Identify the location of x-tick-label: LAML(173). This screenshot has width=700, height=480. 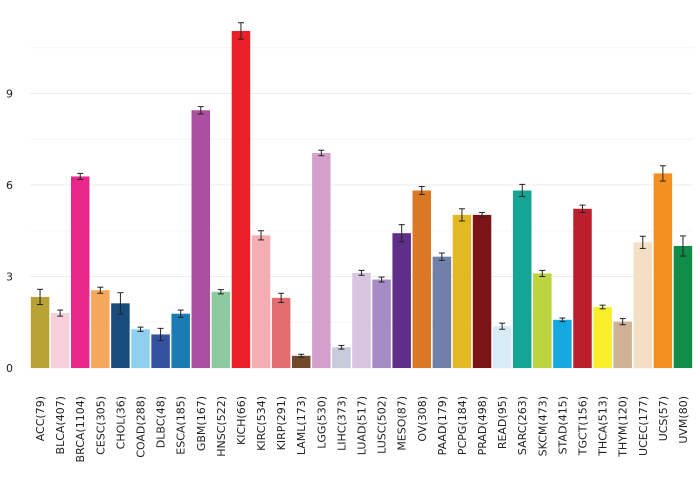
(301, 425).